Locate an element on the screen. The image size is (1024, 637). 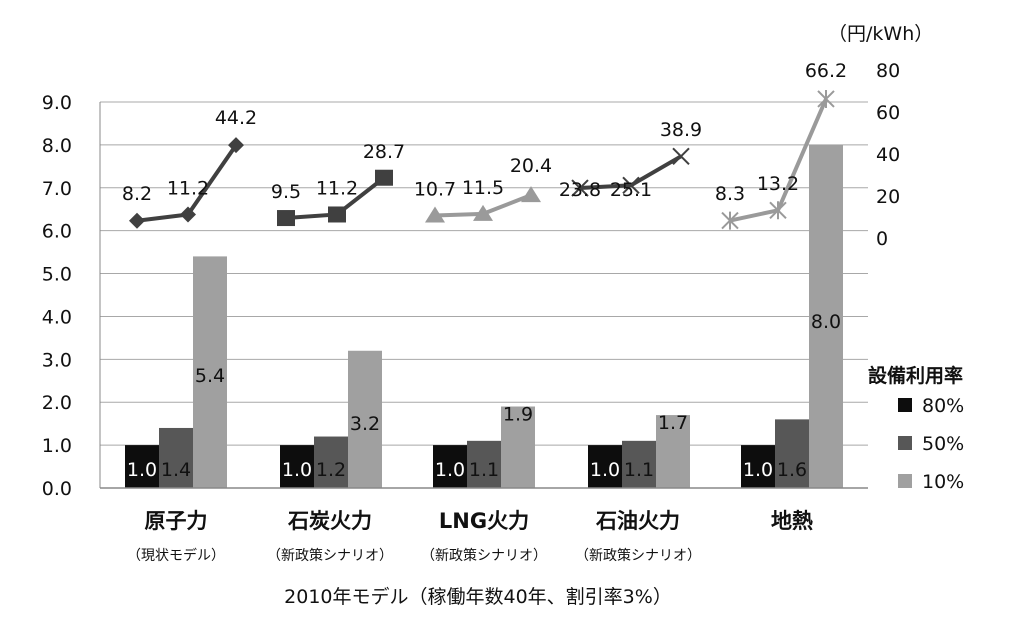
y-tick-label: 0.0 is located at coordinates (57, 489).